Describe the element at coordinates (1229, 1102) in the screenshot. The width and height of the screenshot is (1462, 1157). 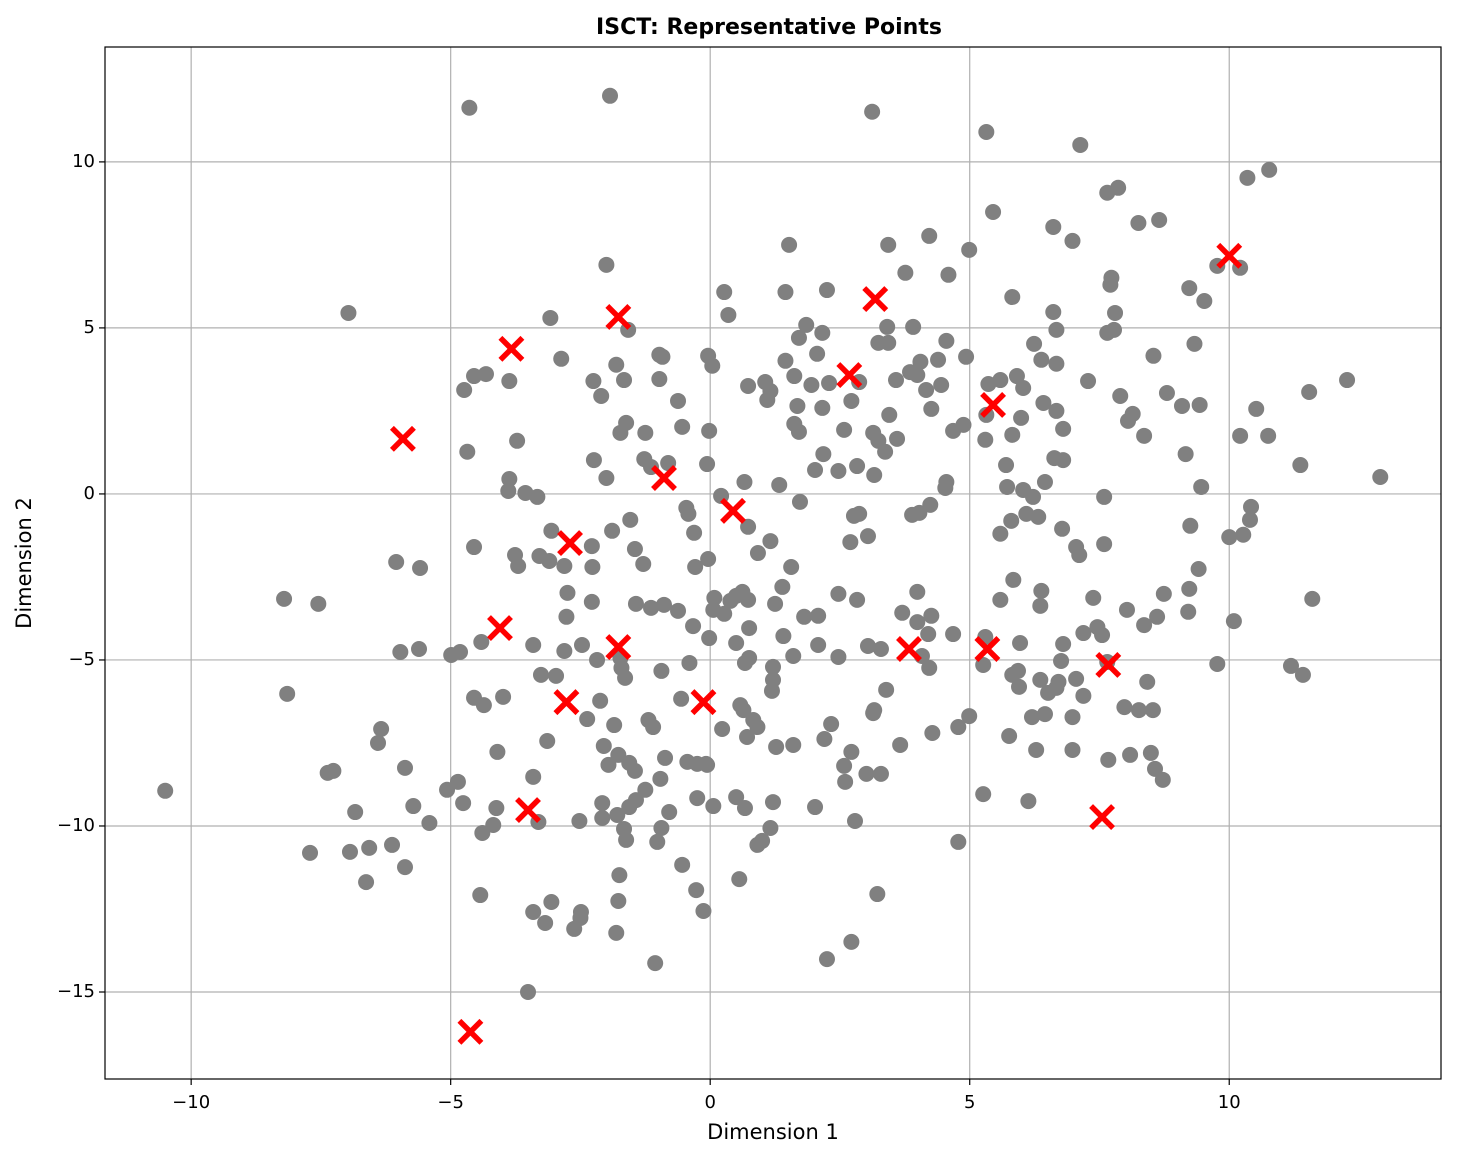
I see `x-tick-label: 10` at that location.